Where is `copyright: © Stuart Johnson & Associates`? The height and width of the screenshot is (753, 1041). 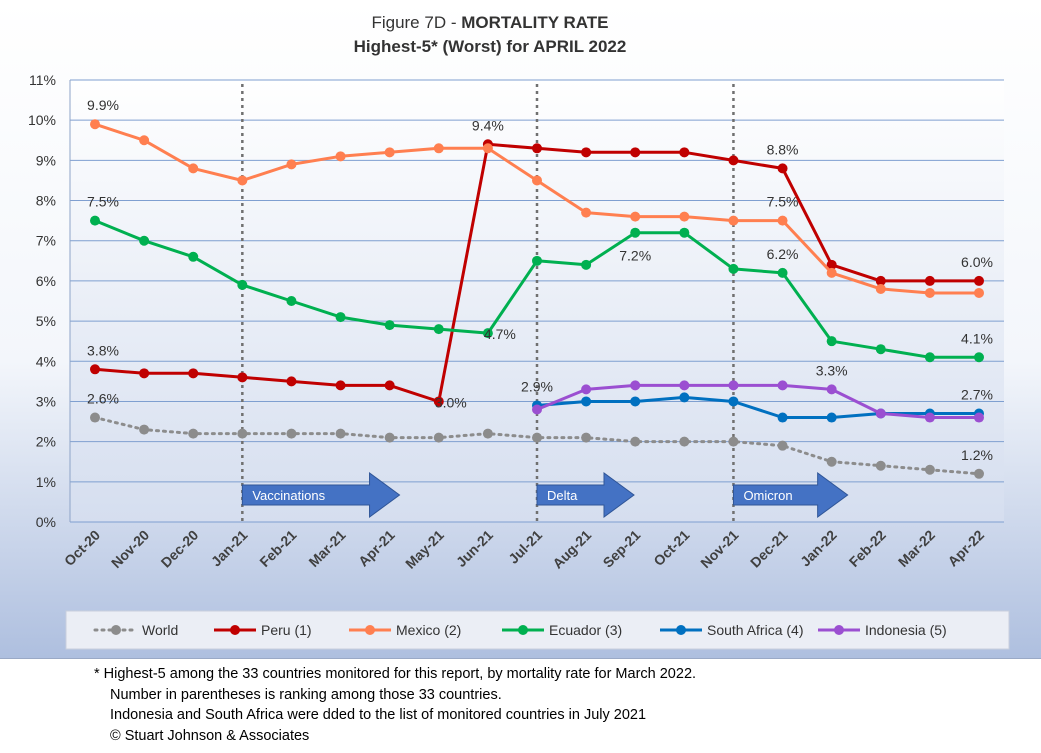
copyright: © Stuart Johnson & Associates is located at coordinates (210, 735).